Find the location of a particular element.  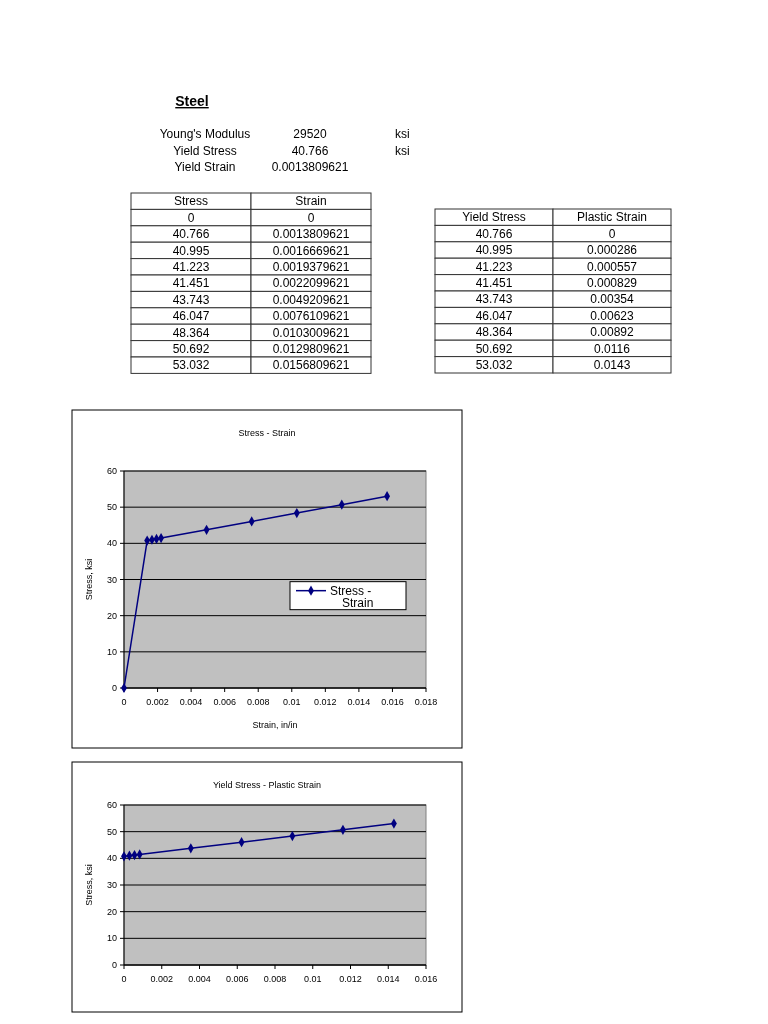

text: 0.0129809621 is located at coordinates (311, 349).